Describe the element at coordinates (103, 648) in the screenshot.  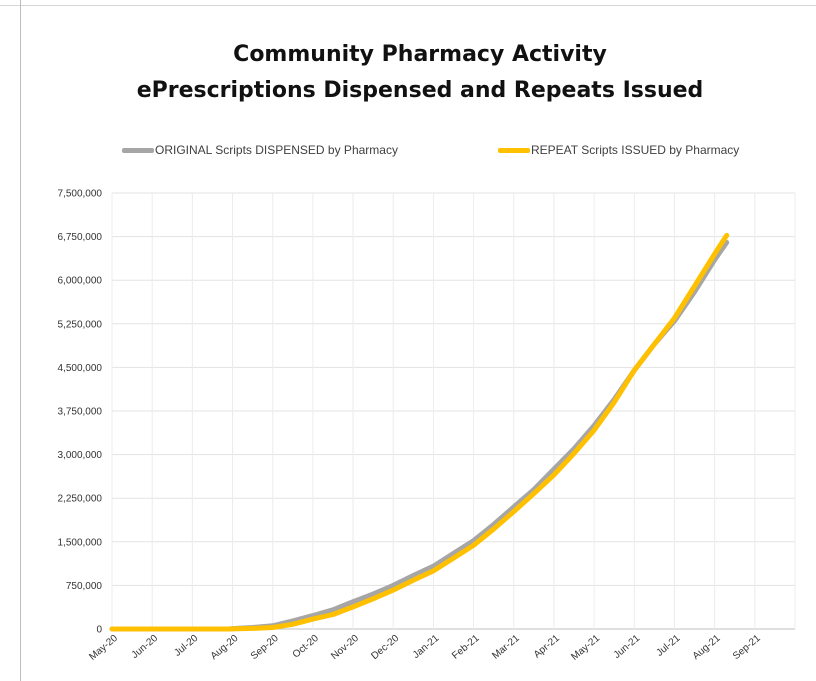
I see `x-tick-label: May-20` at that location.